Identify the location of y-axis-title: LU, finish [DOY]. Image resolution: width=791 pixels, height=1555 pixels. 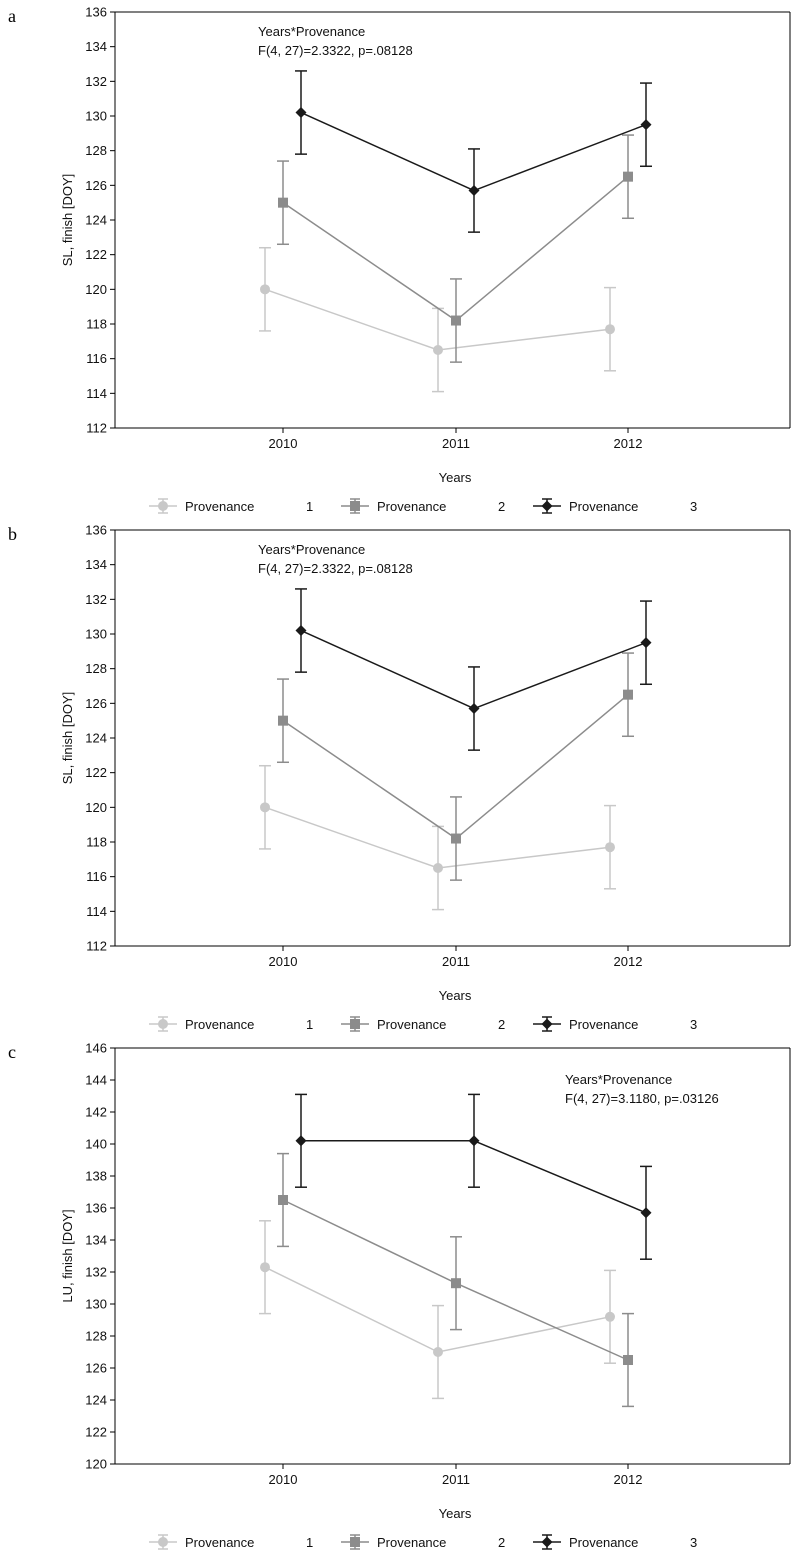
(67, 1255).